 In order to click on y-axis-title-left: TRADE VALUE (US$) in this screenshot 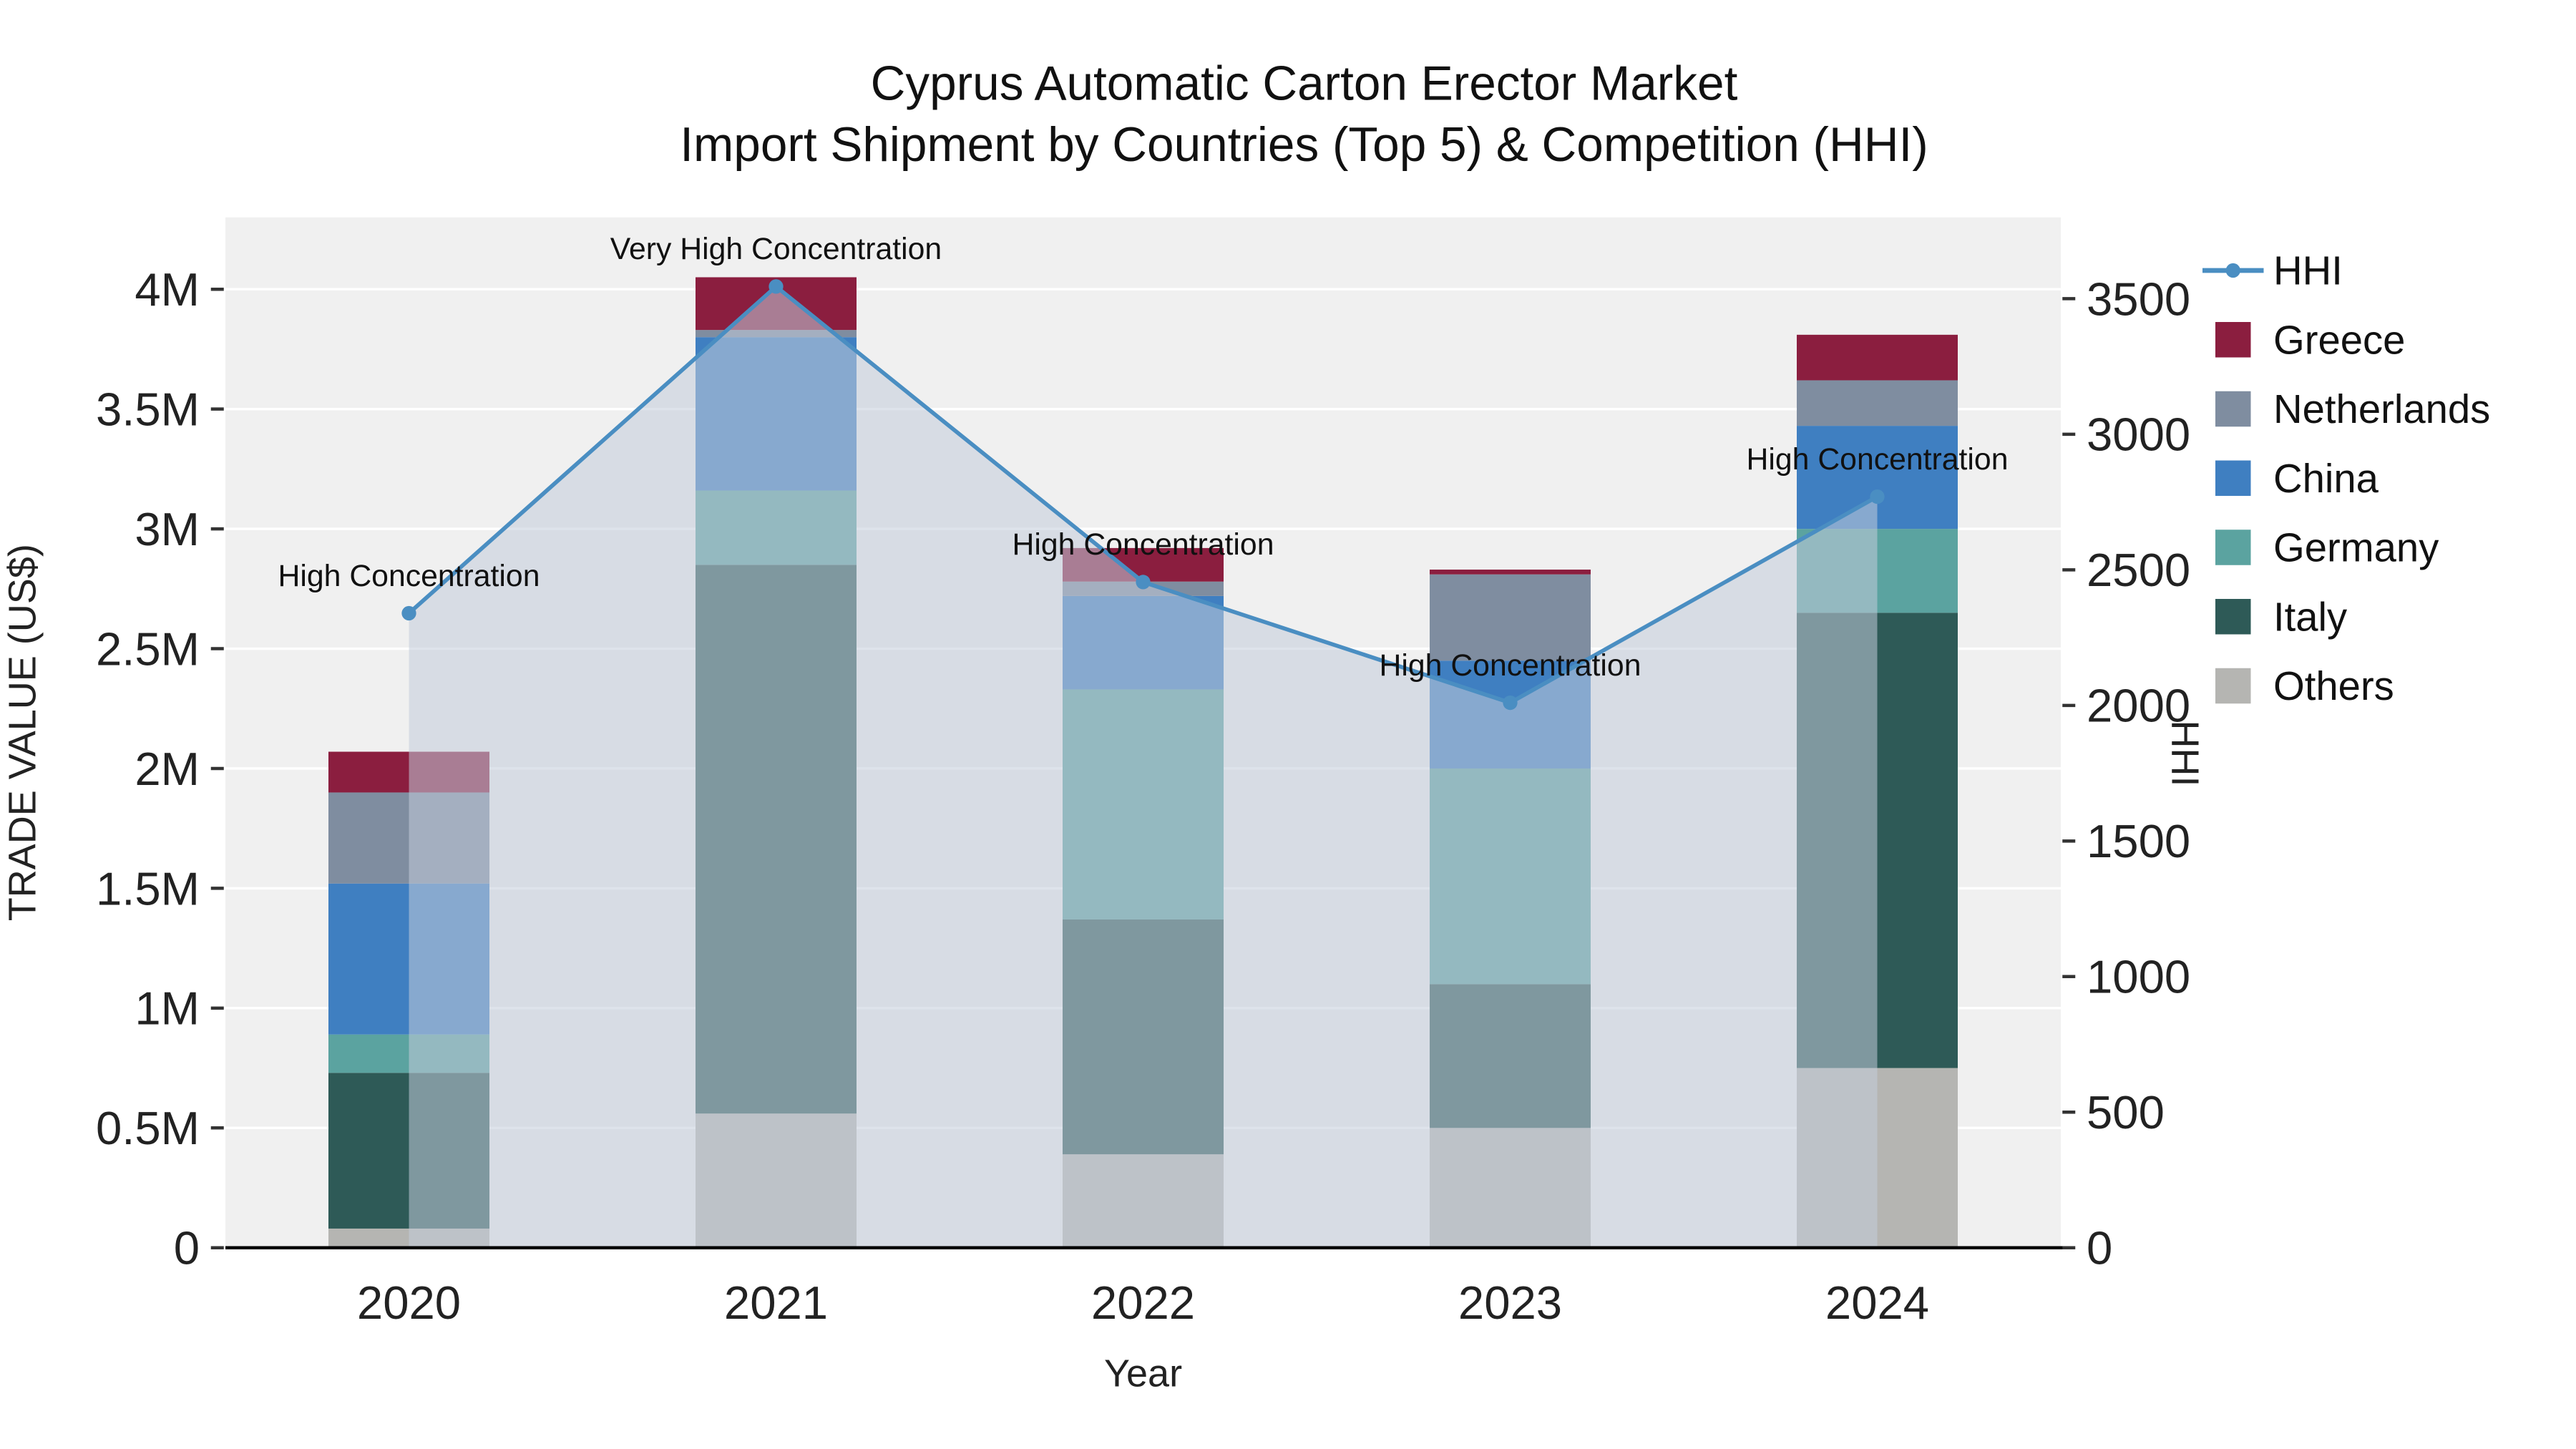, I will do `click(22, 732)`.